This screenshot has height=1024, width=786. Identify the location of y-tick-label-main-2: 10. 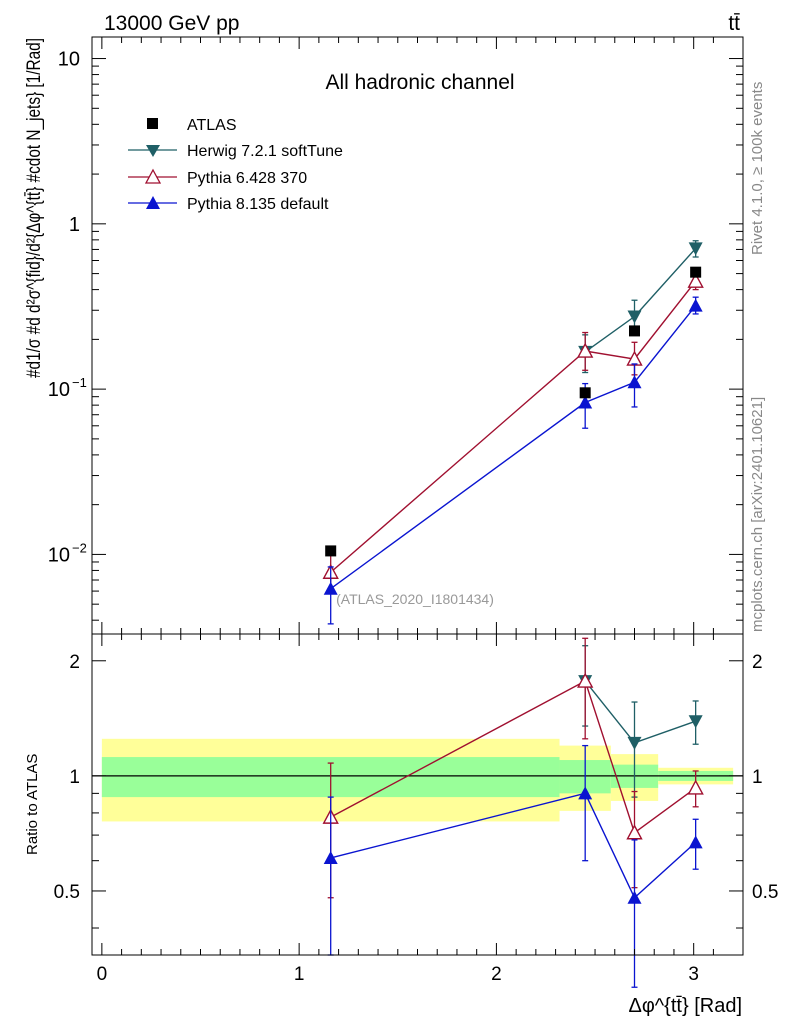
(59, 390).